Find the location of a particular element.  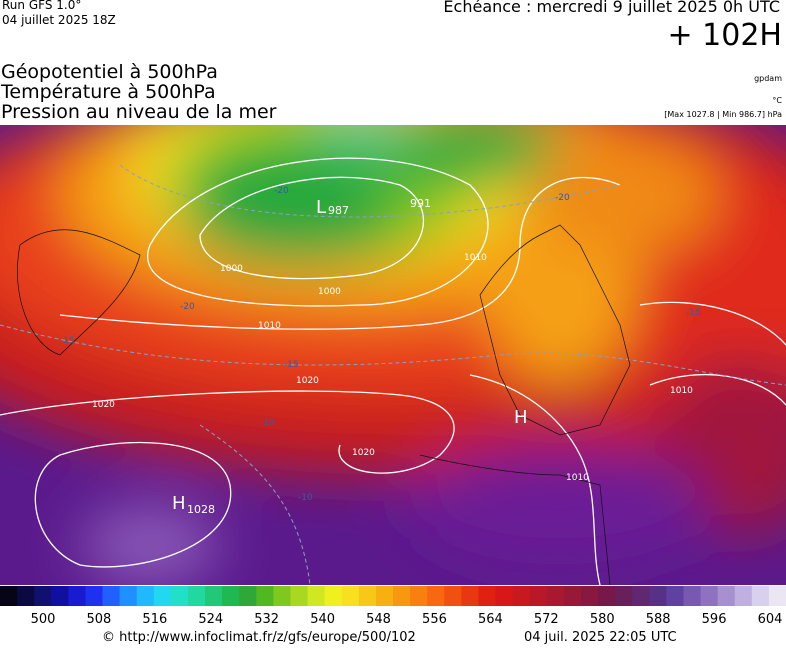

run: Run GFS 1.0° is located at coordinates (42, 6).